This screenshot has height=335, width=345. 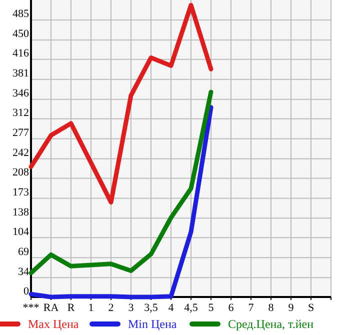 I want to click on x-tick-label: ***, so click(x=31, y=308).